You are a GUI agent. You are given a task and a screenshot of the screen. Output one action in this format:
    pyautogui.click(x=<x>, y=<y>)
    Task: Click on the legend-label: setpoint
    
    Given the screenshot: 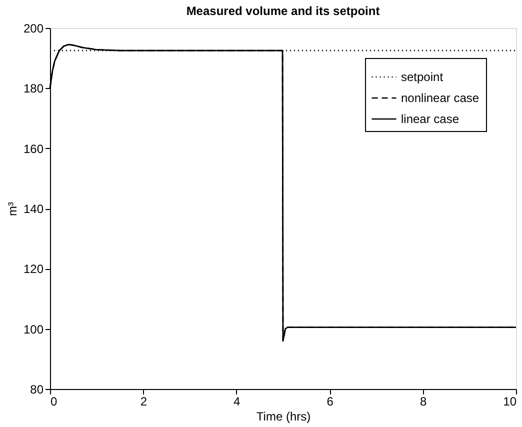 What is the action you would take?
    pyautogui.click(x=422, y=77)
    